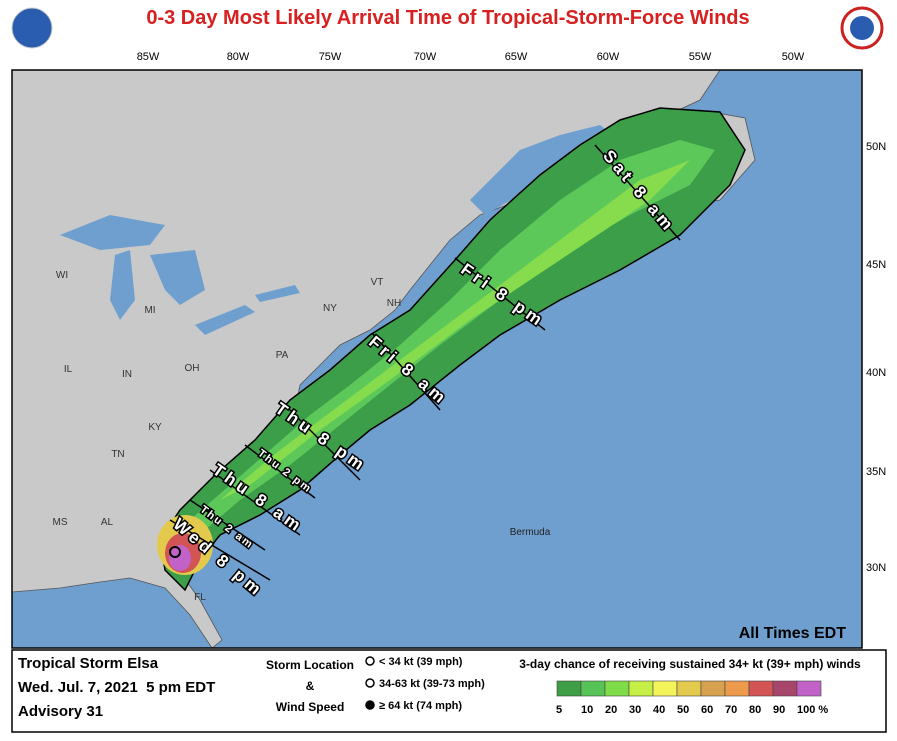 The width and height of the screenshot is (897, 741). I want to click on scale-label: 100 %, so click(812, 710).